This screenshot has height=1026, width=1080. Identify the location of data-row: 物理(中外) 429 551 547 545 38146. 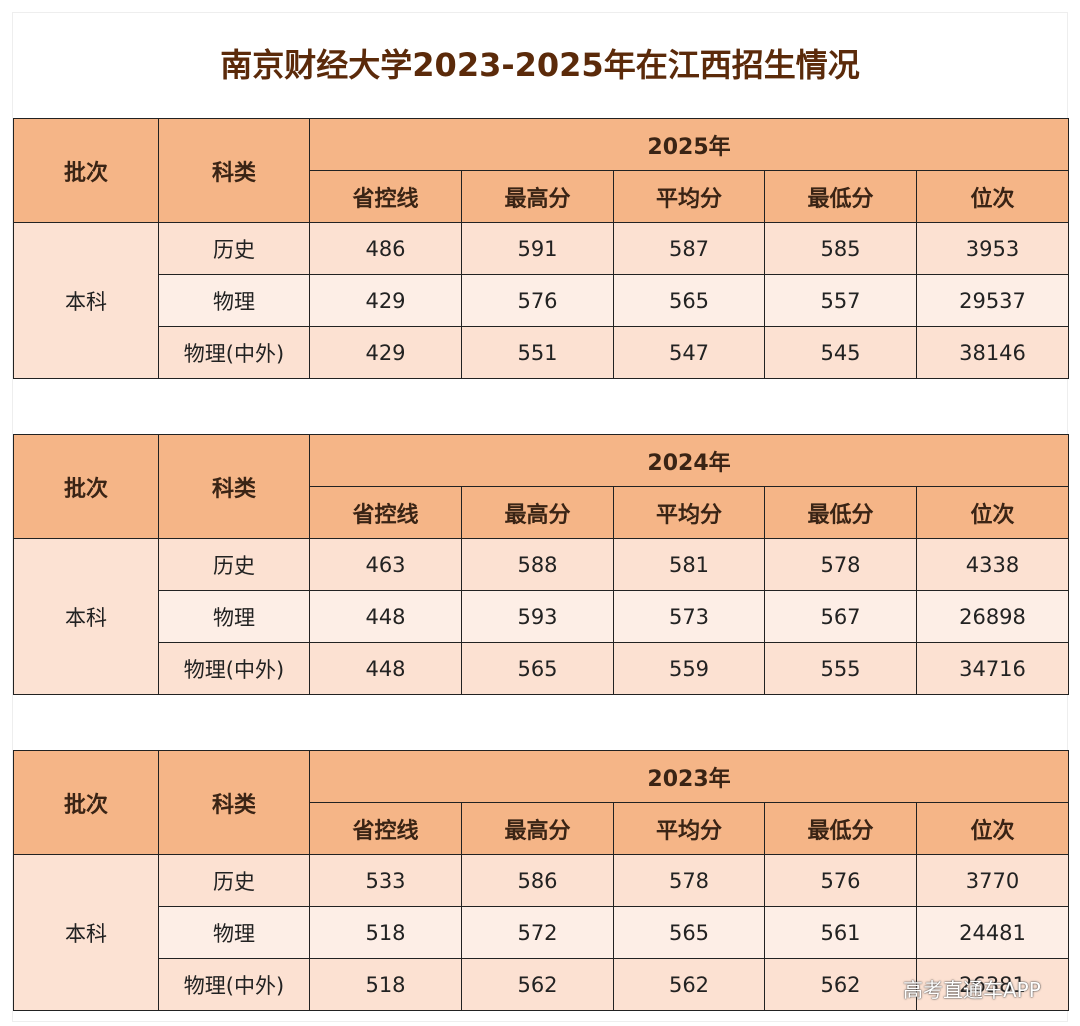
(542, 352).